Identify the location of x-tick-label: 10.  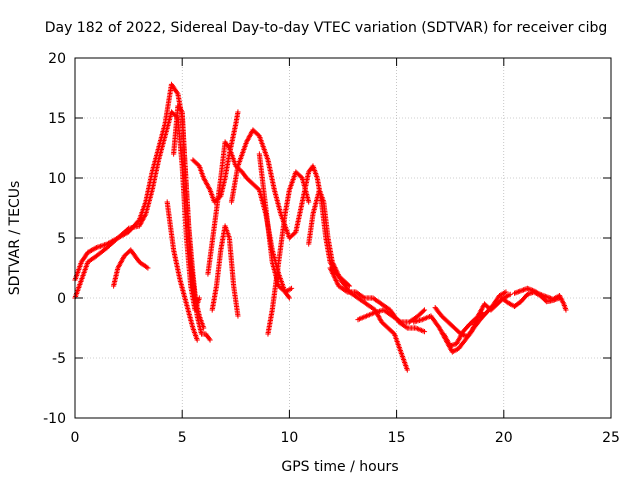
(289, 438).